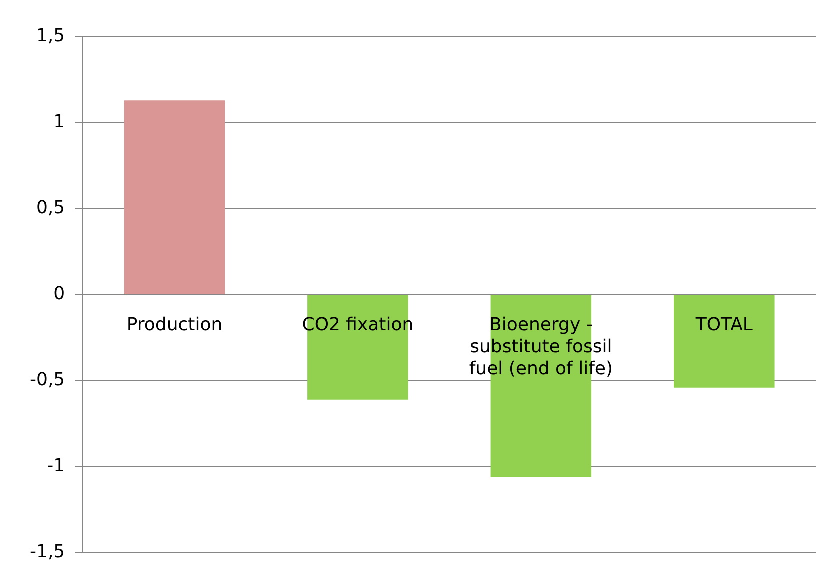  Describe the element at coordinates (56, 466) in the screenshot. I see `y-tick-label: -1` at that location.